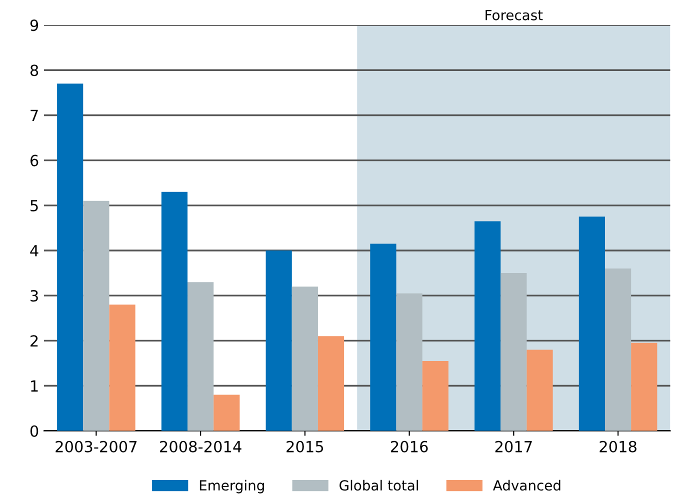 The height and width of the screenshot is (501, 677). Describe the element at coordinates (514, 15) in the screenshot. I see `band-label: Forecast` at that location.